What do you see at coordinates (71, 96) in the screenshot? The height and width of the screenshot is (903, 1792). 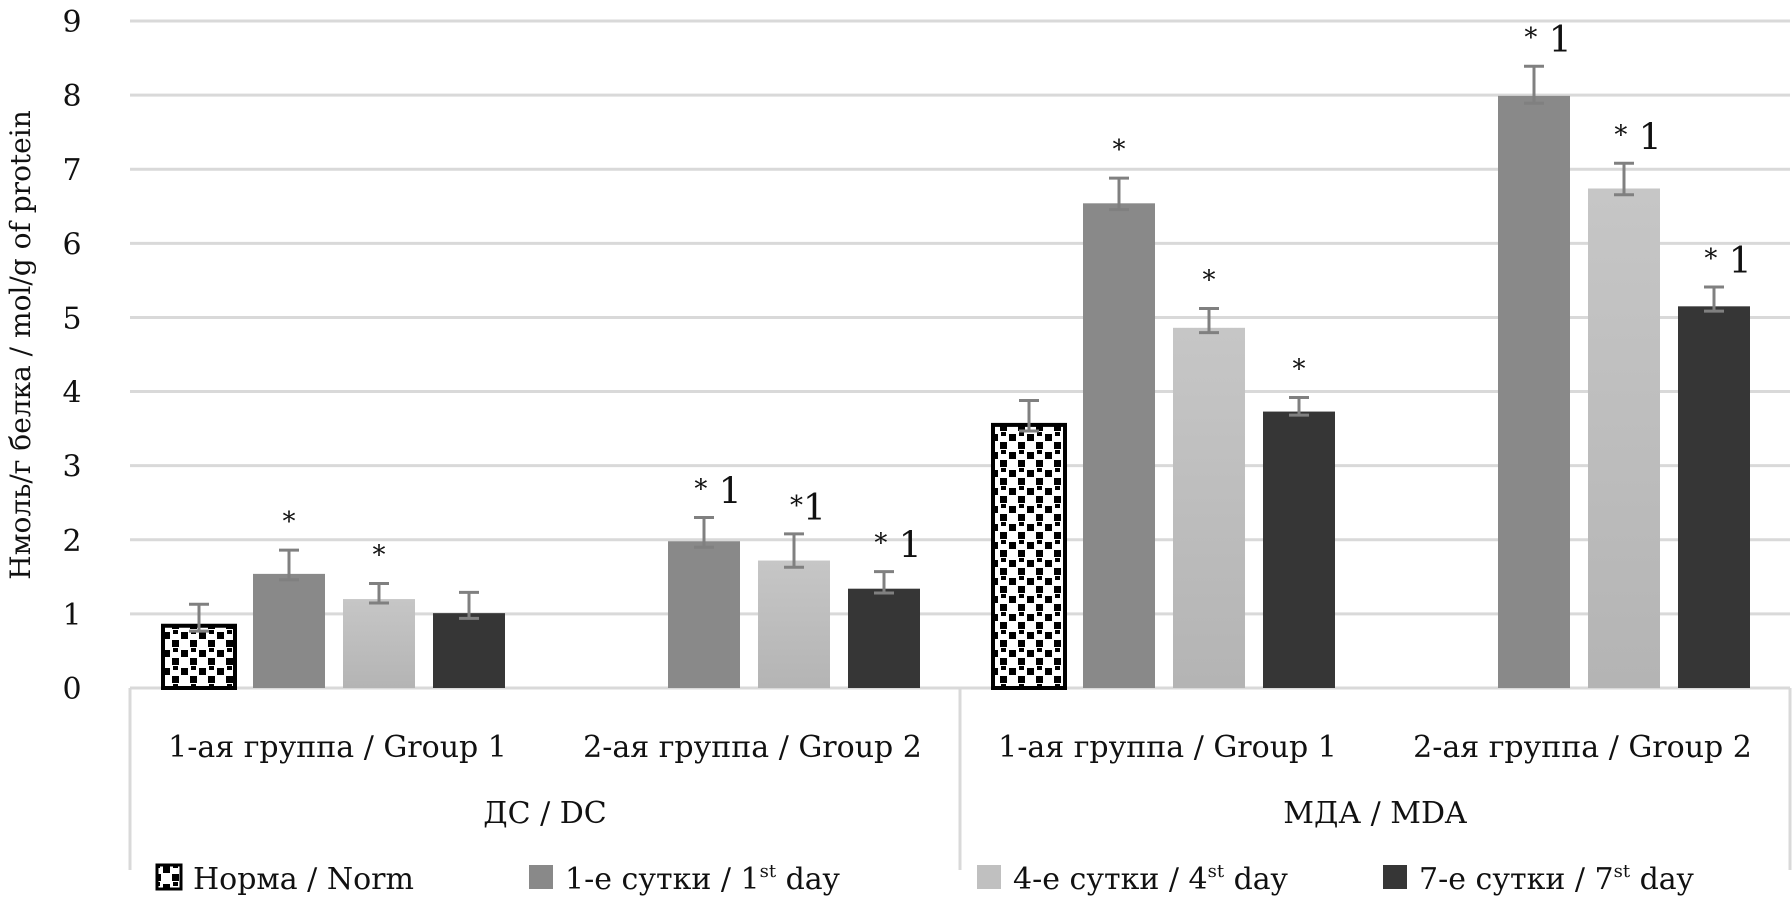 I see `y-tick-label: 8` at bounding box center [71, 96].